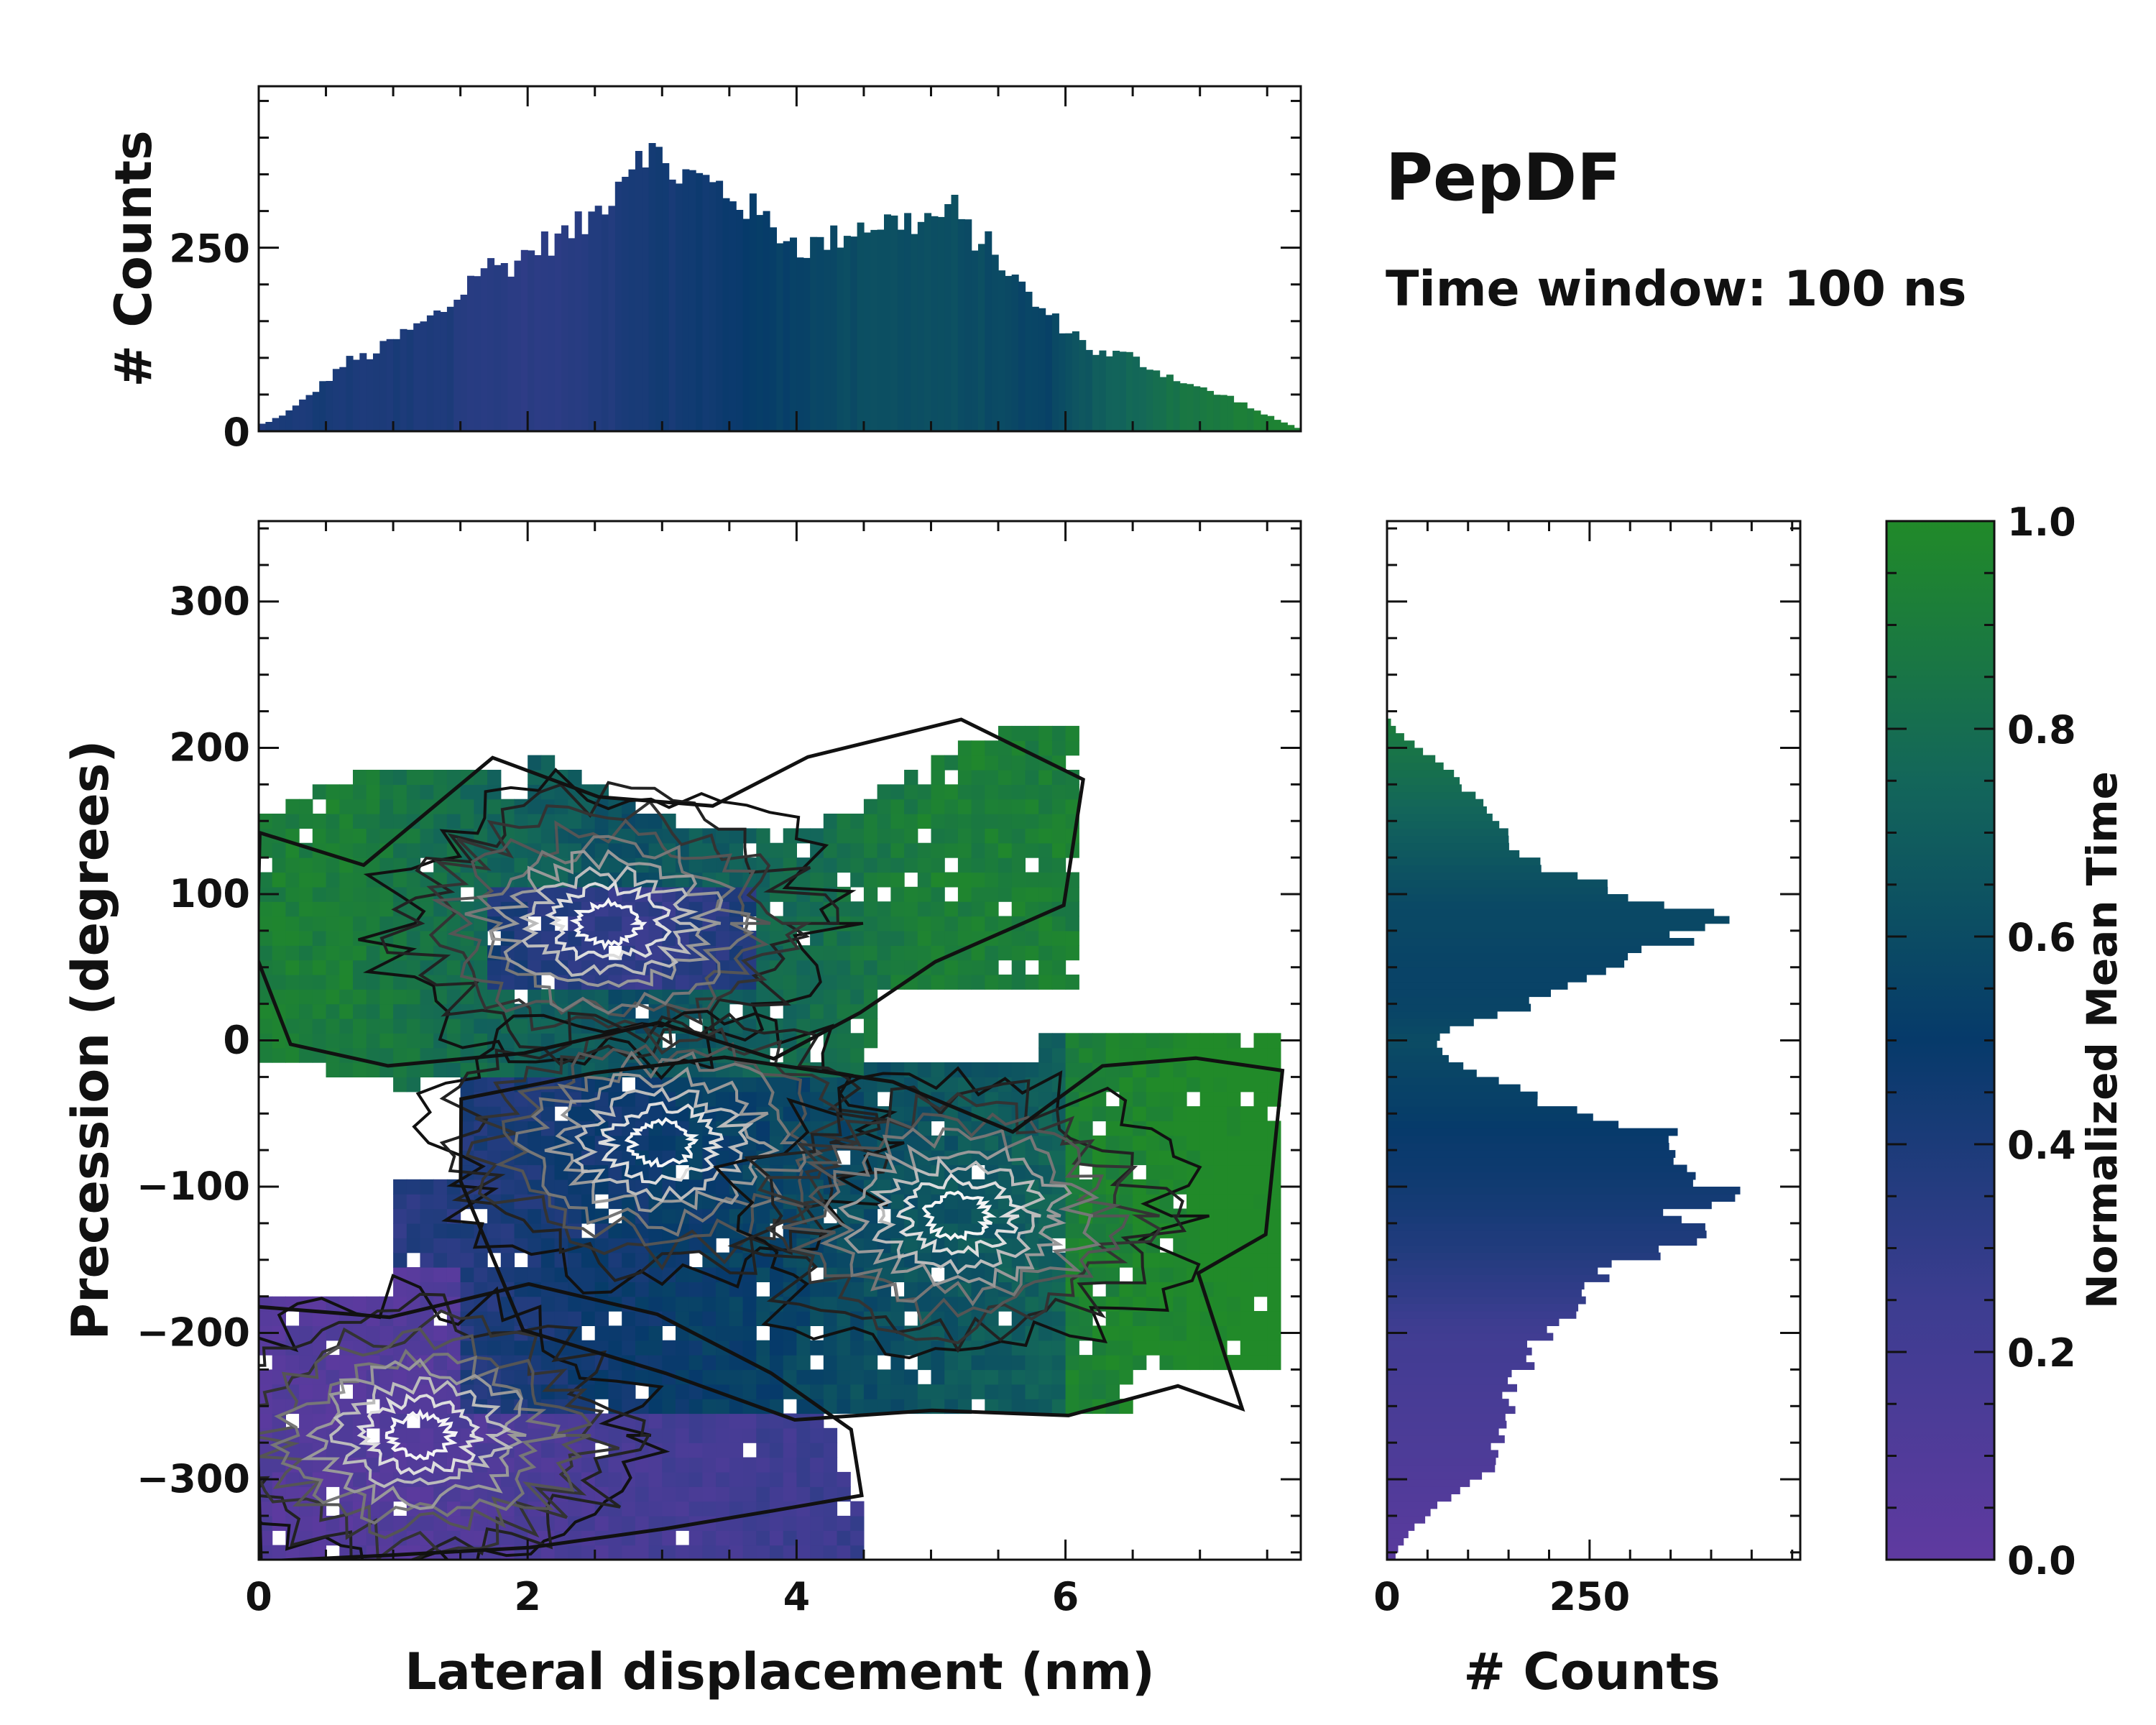 The width and height of the screenshot is (2156, 1725). I want to click on colorbar-frame, so click(1940, 1040).